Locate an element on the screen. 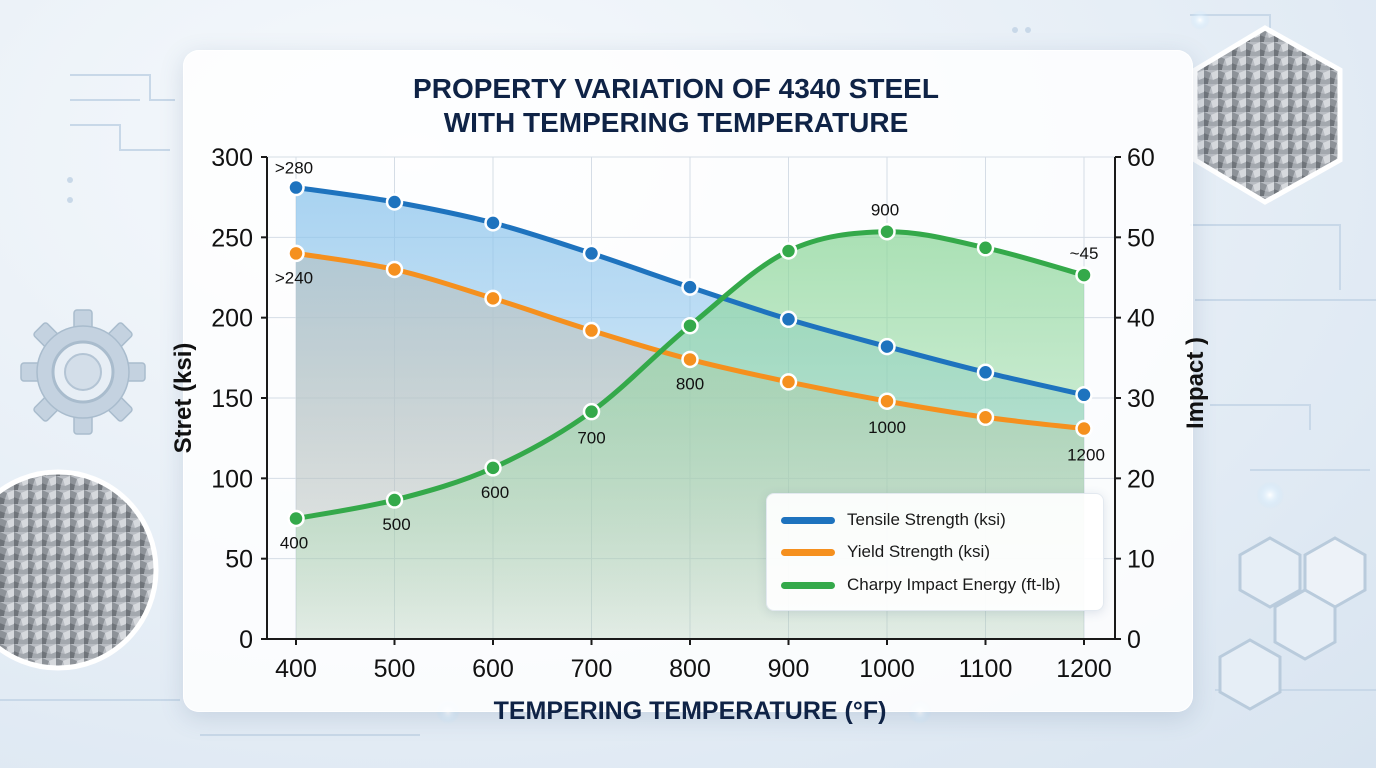  data-label: 1200 is located at coordinates (1086, 455).